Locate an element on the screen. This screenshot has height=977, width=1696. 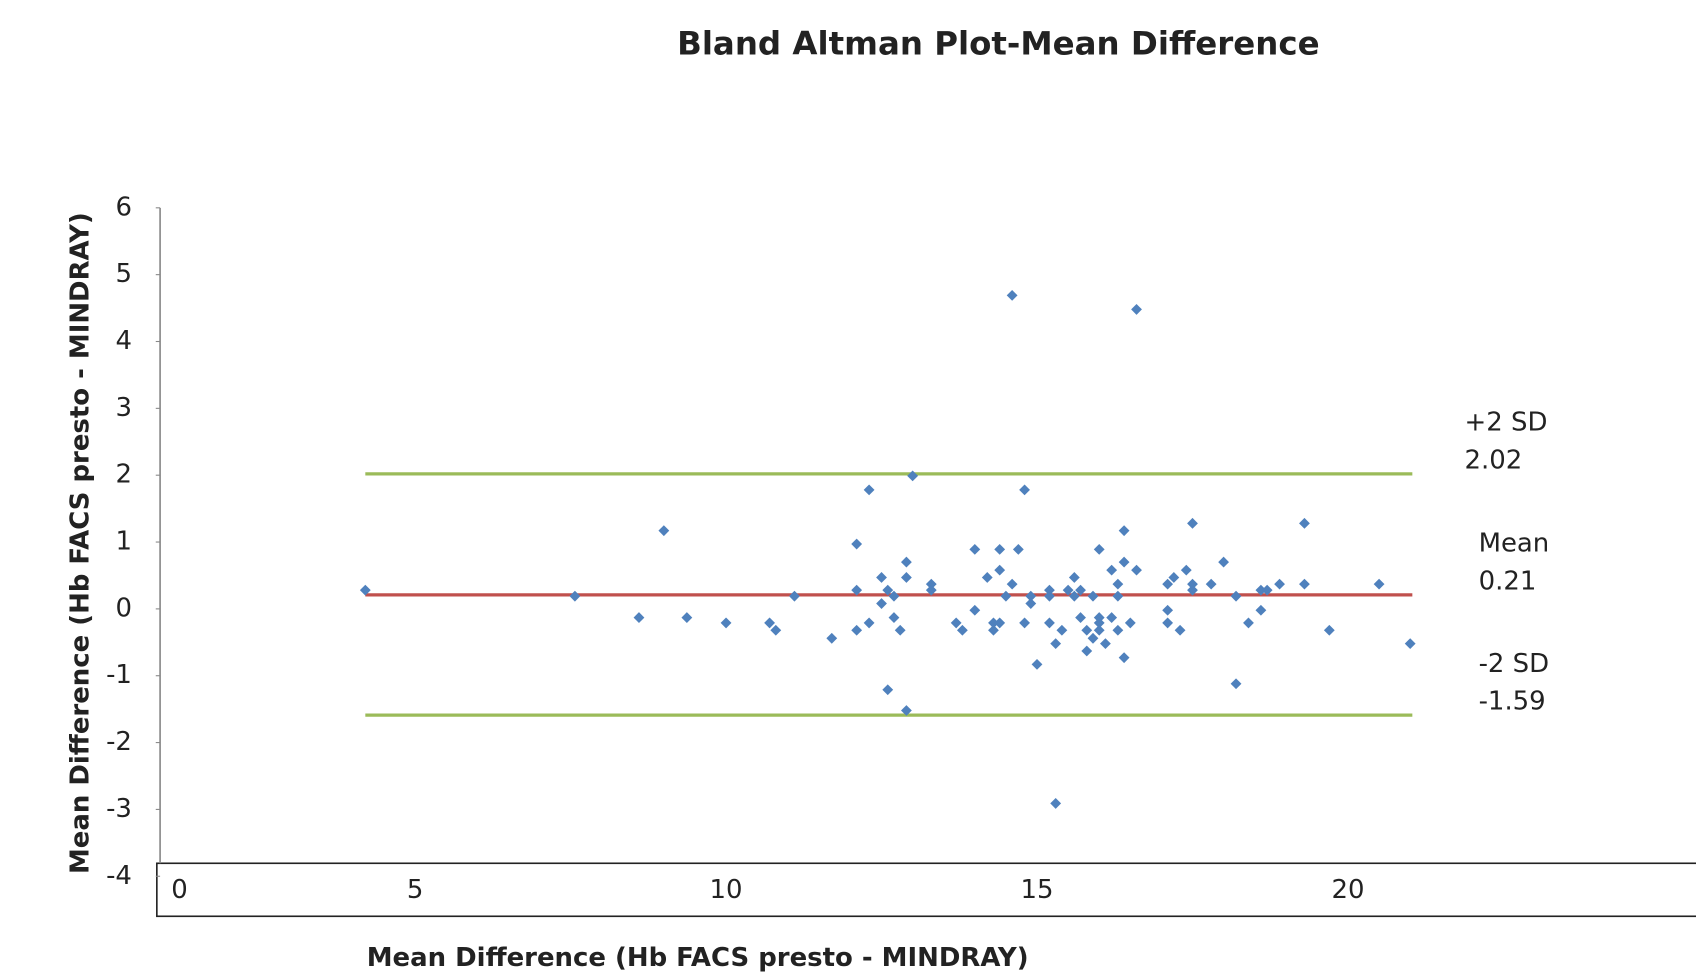
y-tick-label: 4 is located at coordinates (123, 341).